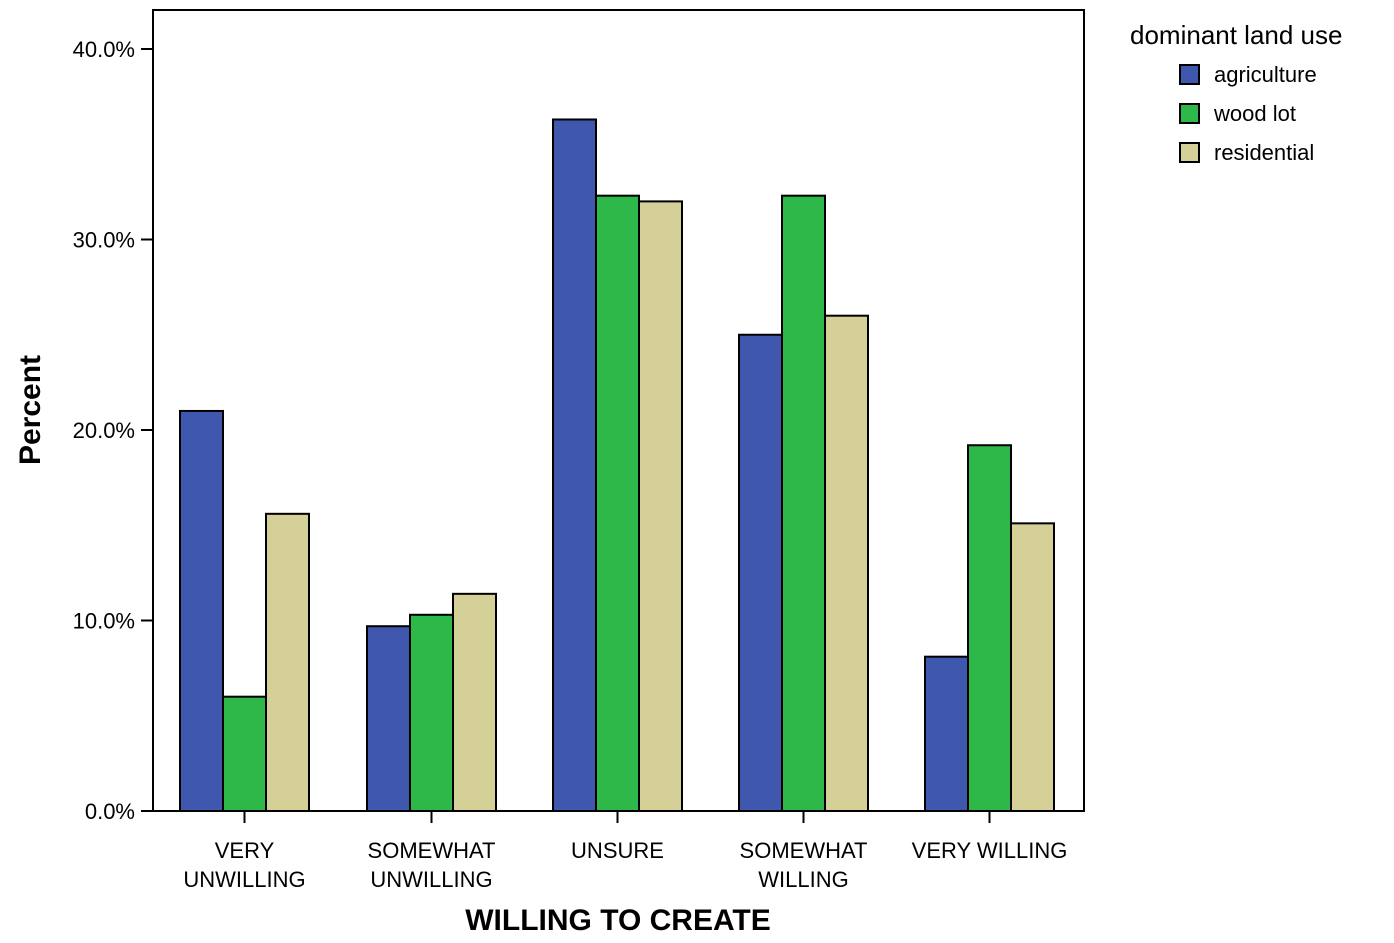 The width and height of the screenshot is (1394, 943). I want to click on legend-swatch-residential, so click(1189, 152).